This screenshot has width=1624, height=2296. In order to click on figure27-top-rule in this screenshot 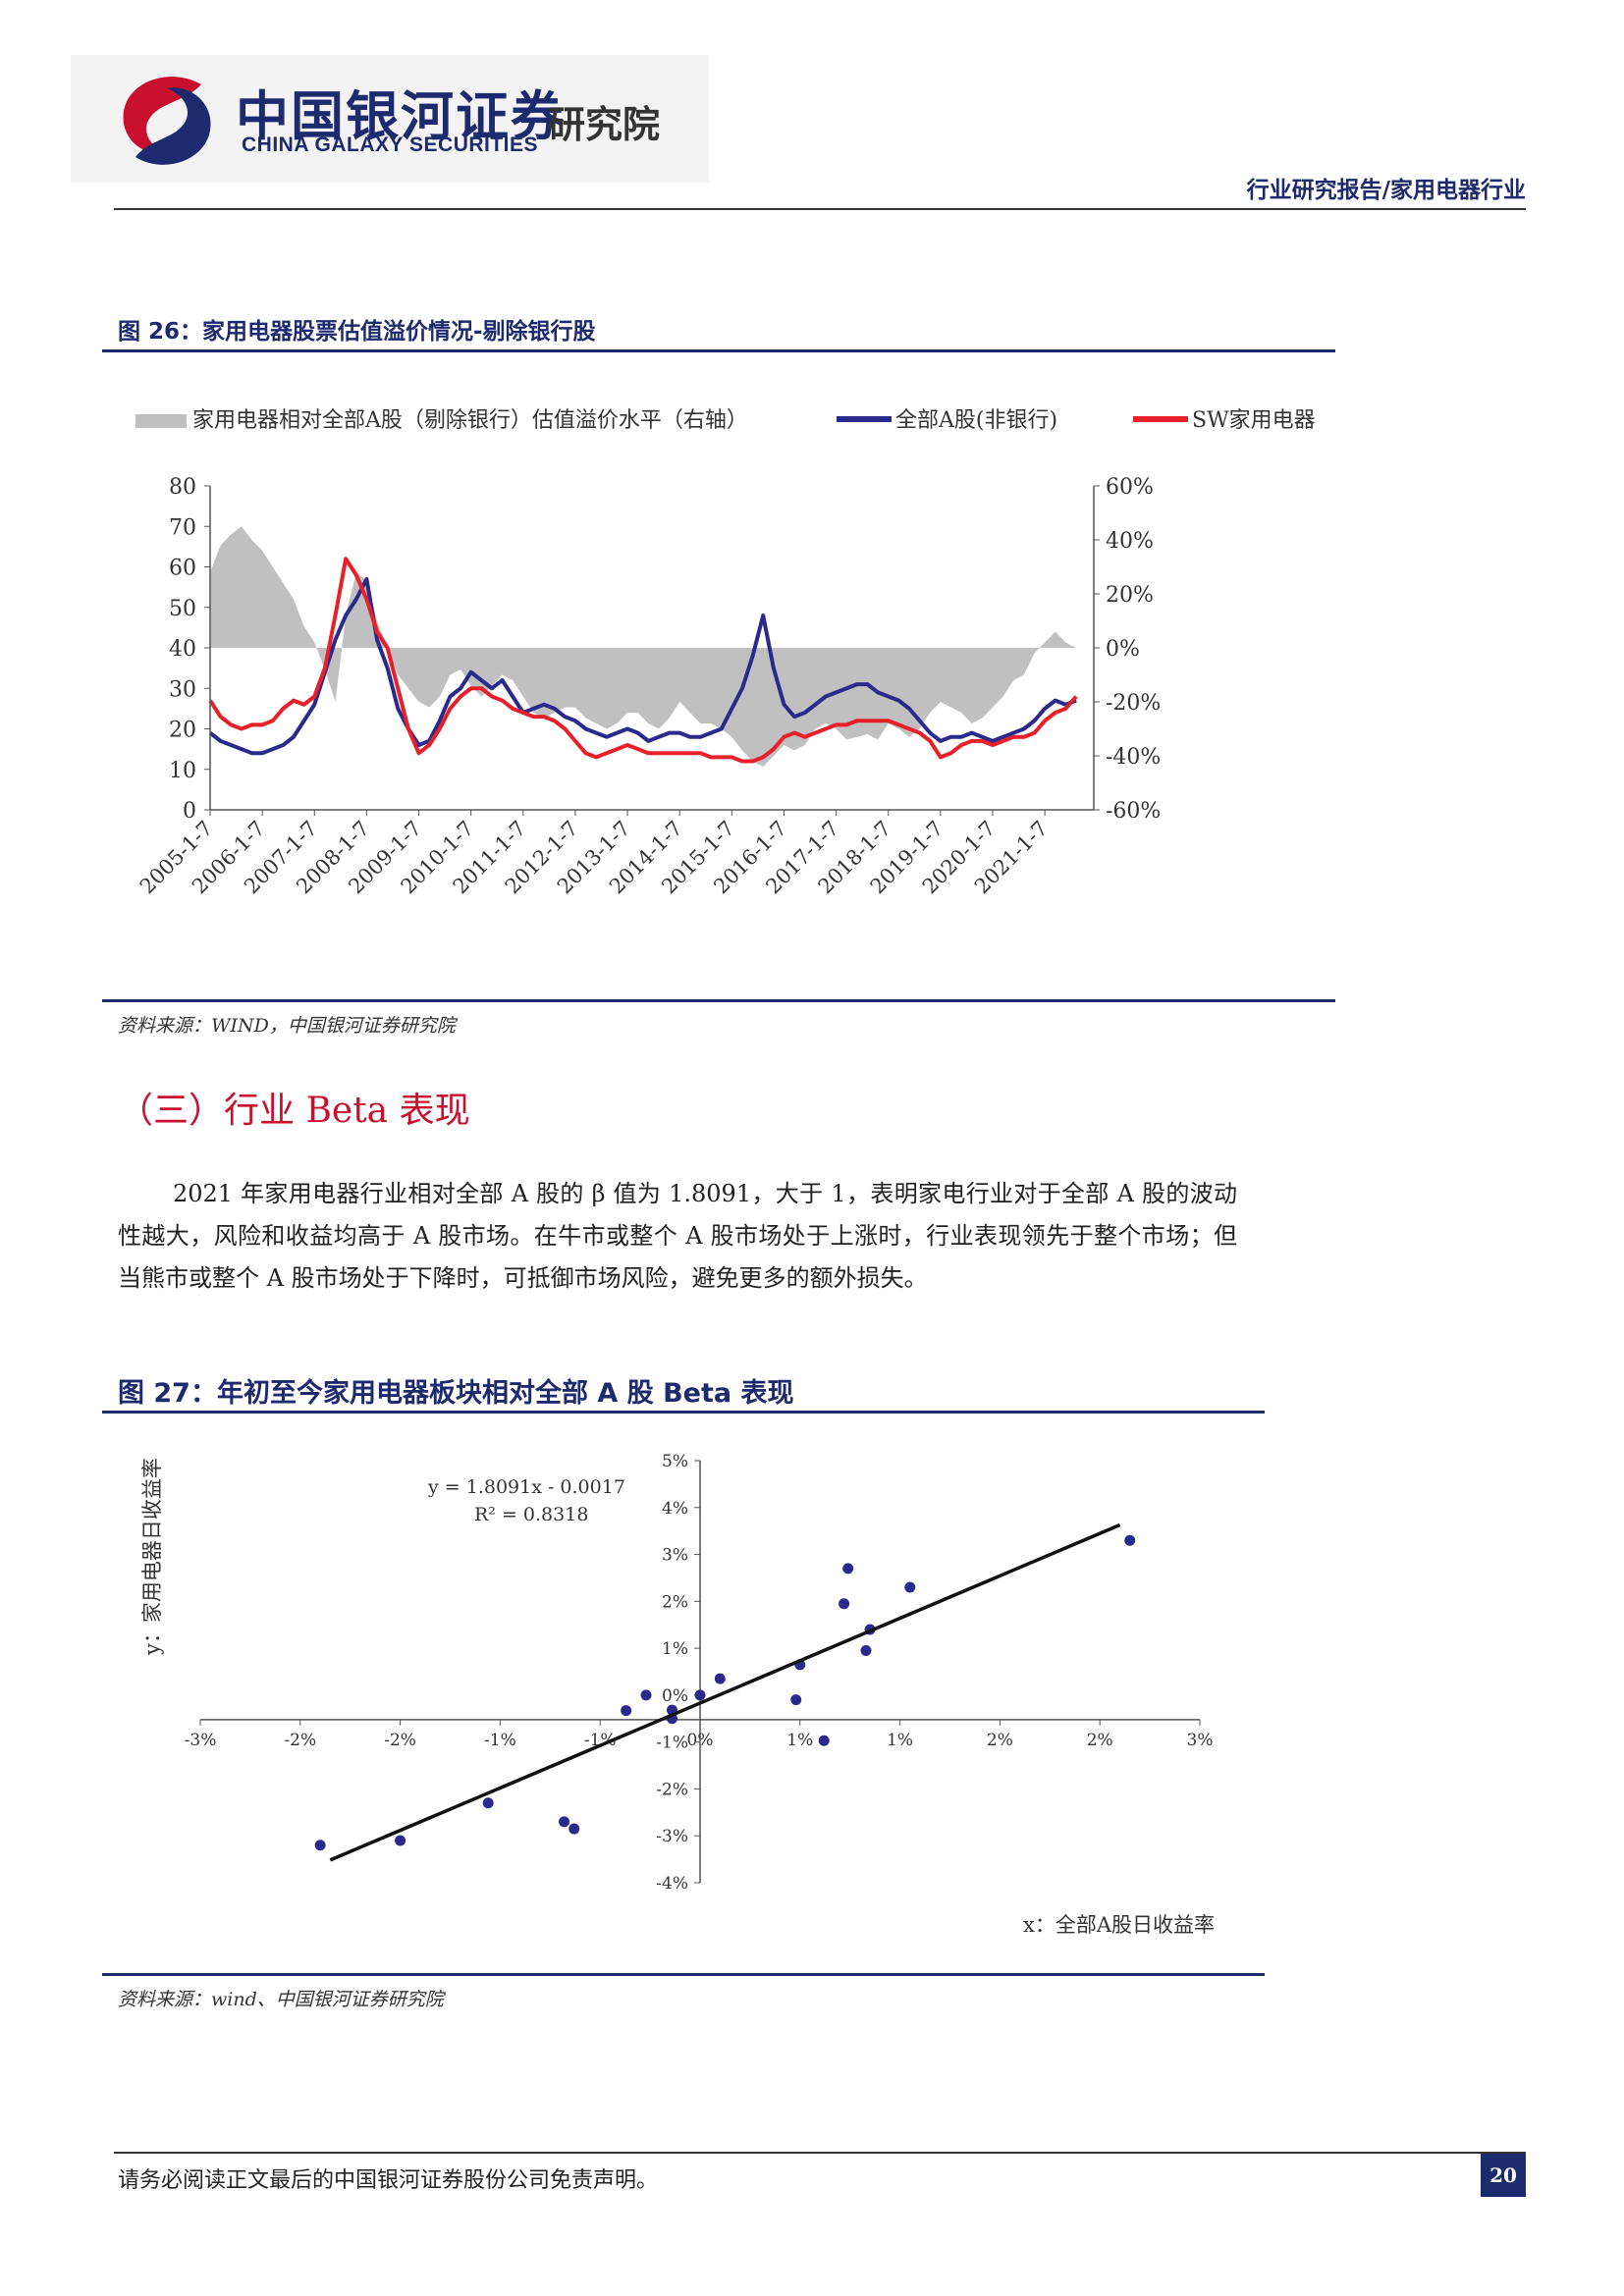, I will do `click(683, 1412)`.